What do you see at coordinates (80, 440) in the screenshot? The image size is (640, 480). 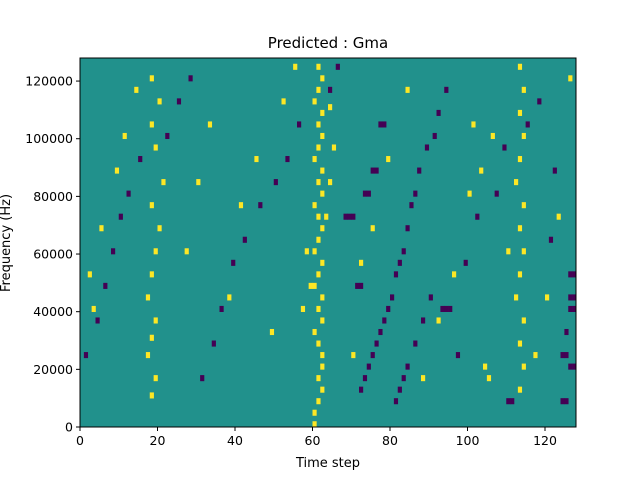 I see `x-tick-label: 0` at bounding box center [80, 440].